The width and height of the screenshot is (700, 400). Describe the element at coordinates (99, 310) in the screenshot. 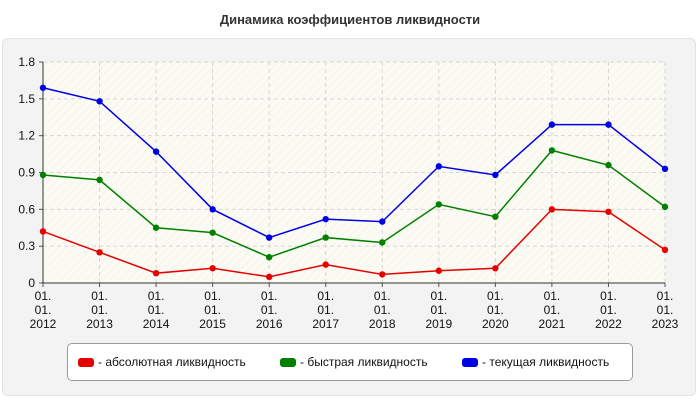

I see `x-tick-label: 01. 01. 2013` at that location.